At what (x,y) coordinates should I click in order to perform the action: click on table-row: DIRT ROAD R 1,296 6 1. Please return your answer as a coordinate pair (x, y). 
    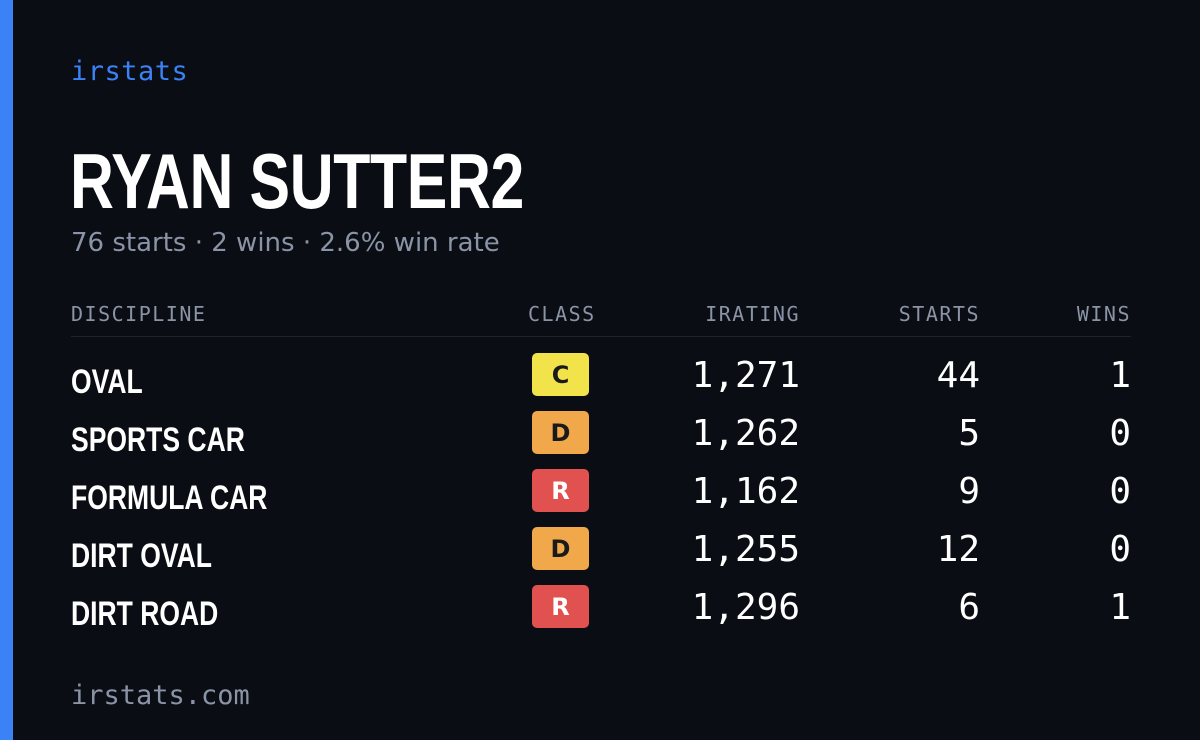
    Looking at the image, I should click on (601, 614).